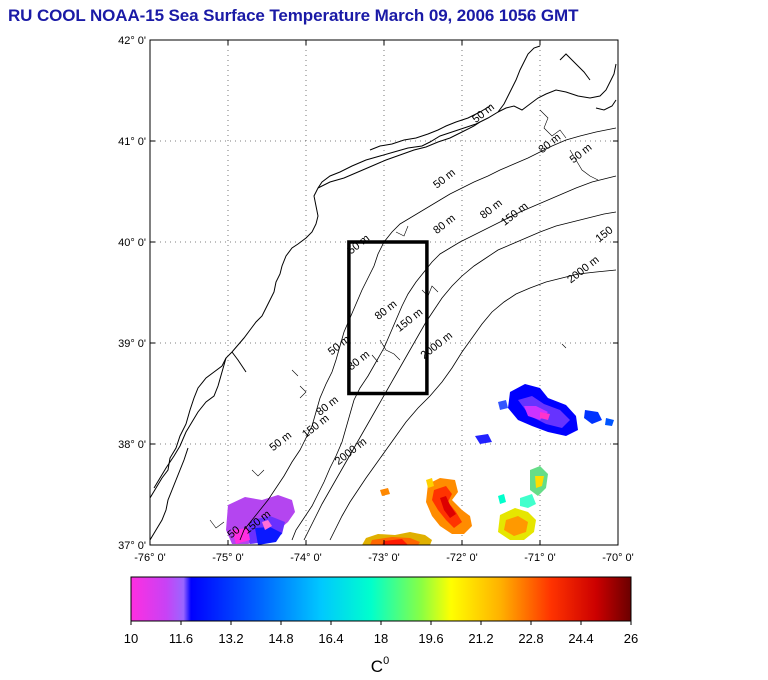 This screenshot has width=768, height=680. Describe the element at coordinates (132, 142) in the screenshot. I see `lat-tick-label: 41° 0'` at that location.